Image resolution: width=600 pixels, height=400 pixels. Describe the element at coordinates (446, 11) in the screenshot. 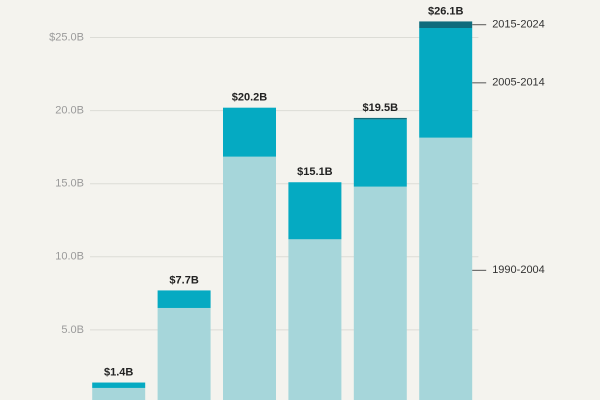

I see `total-label: $26.1B` at that location.